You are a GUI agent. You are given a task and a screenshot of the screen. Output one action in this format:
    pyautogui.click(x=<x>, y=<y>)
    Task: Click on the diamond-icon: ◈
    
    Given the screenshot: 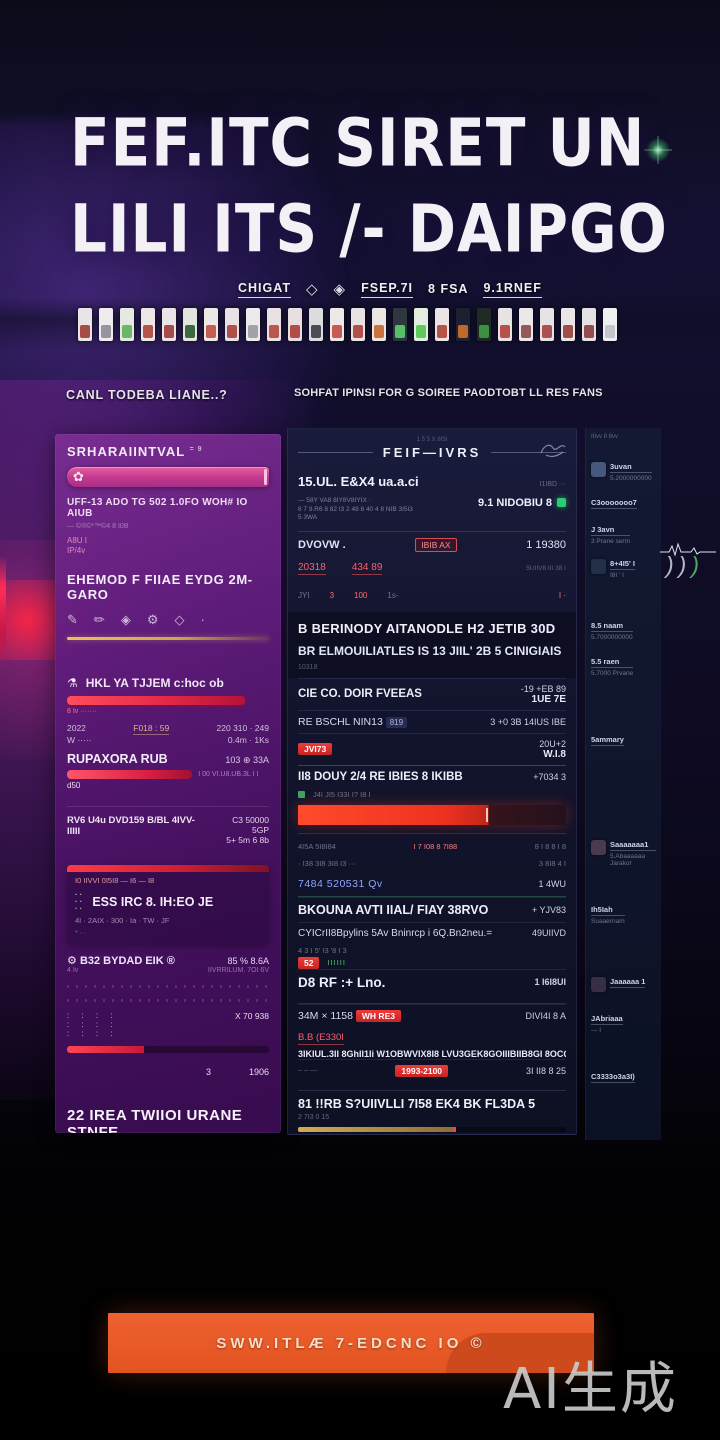 What is the action you would take?
    pyautogui.click(x=125, y=619)
    